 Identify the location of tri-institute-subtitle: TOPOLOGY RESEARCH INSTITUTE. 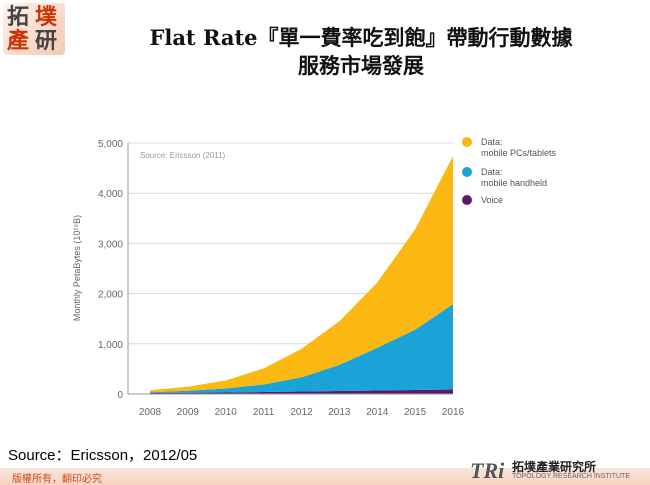
(571, 476).